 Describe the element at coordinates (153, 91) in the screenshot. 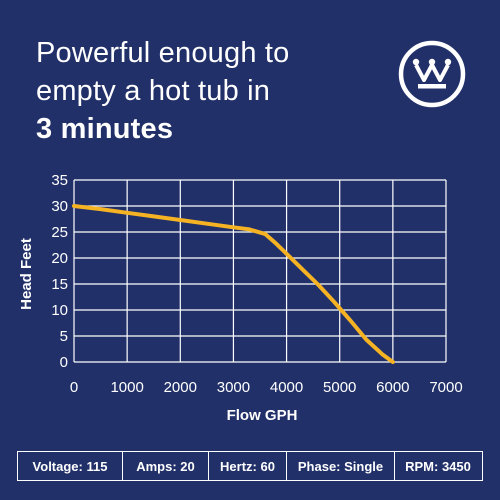

I see `headline-line-2: empty a hot tub in` at that location.